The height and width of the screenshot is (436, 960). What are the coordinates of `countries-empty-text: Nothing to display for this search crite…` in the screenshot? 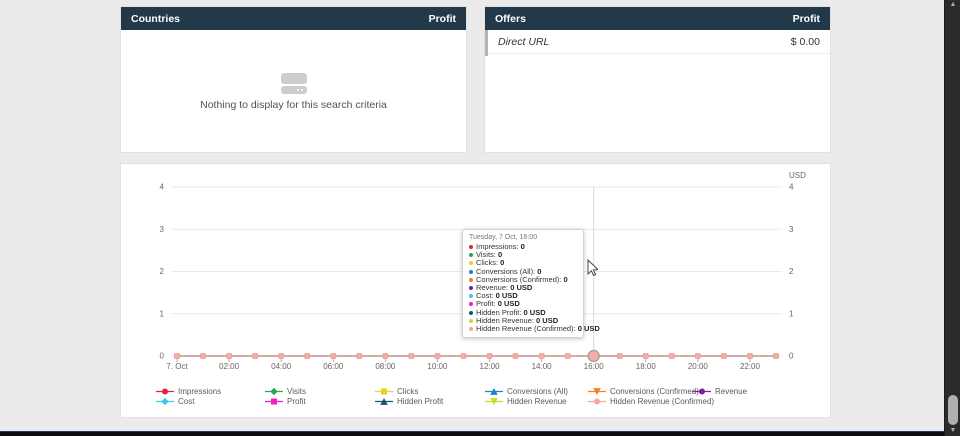 It's located at (293, 105).